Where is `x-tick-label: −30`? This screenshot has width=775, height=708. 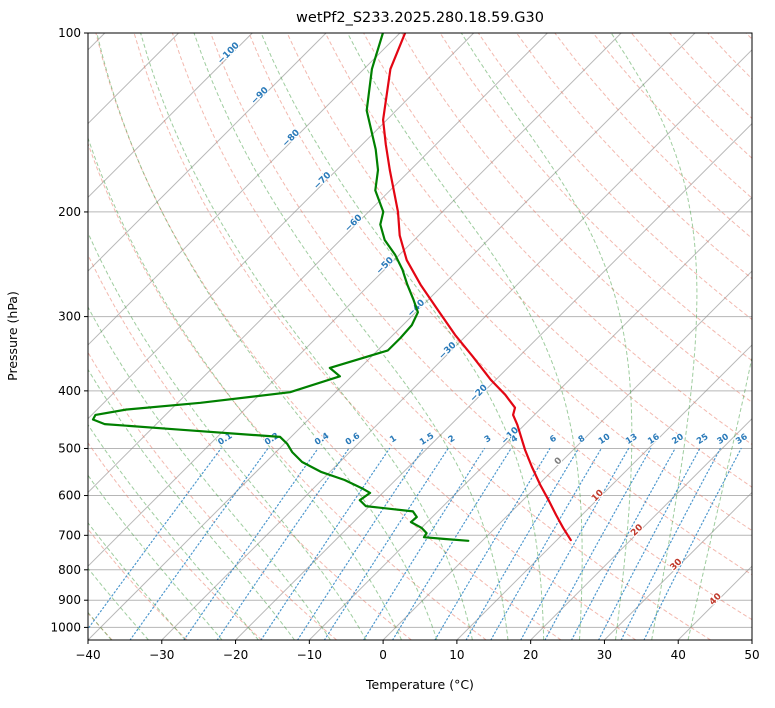
x-tick-label: −30 is located at coordinates (161, 655).